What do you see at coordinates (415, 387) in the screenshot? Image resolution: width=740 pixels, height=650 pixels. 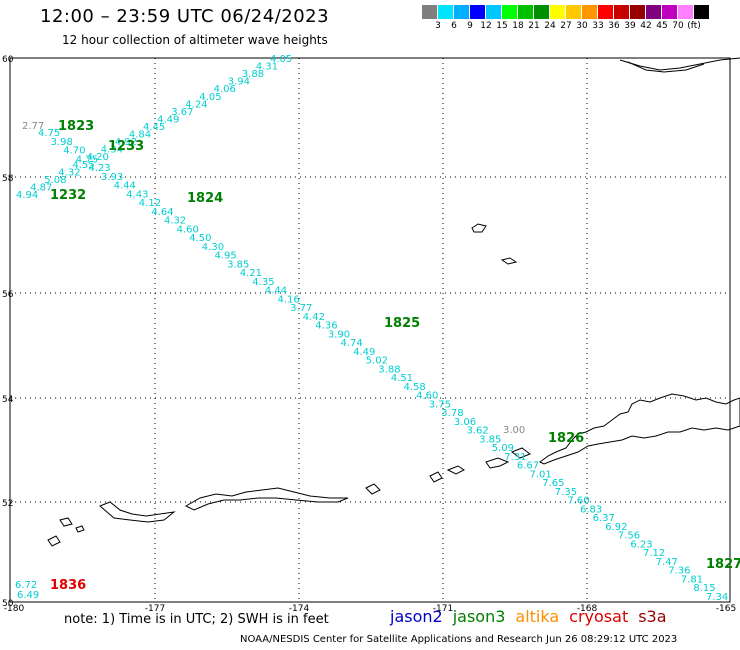 I see `wave-height-value: 4.58` at bounding box center [415, 387].